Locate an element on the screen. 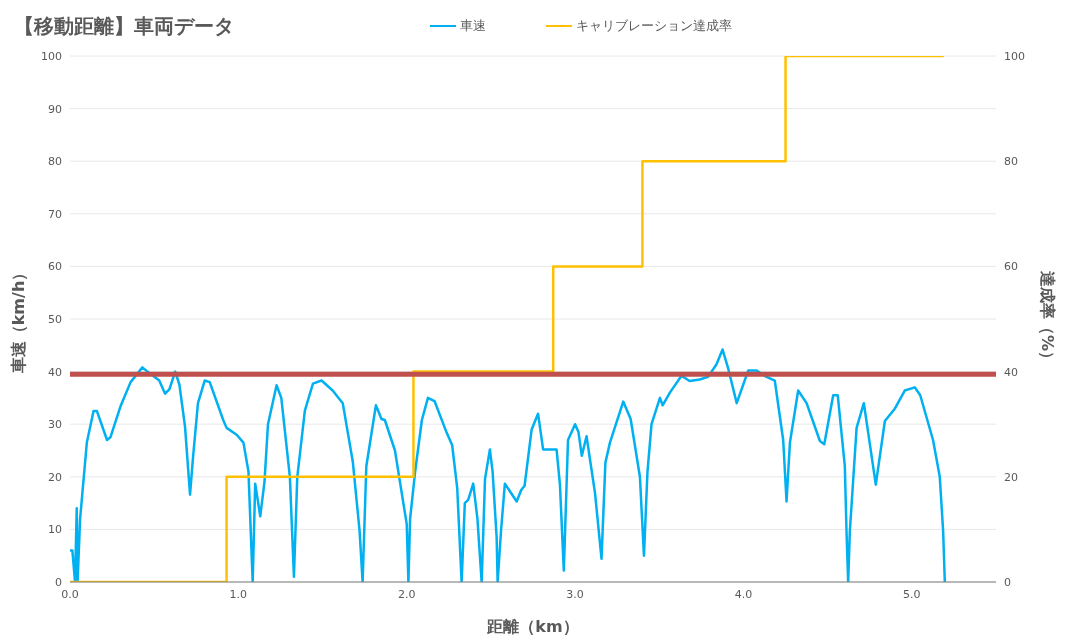  y2-tick-label: 100 is located at coordinates (1014, 56).